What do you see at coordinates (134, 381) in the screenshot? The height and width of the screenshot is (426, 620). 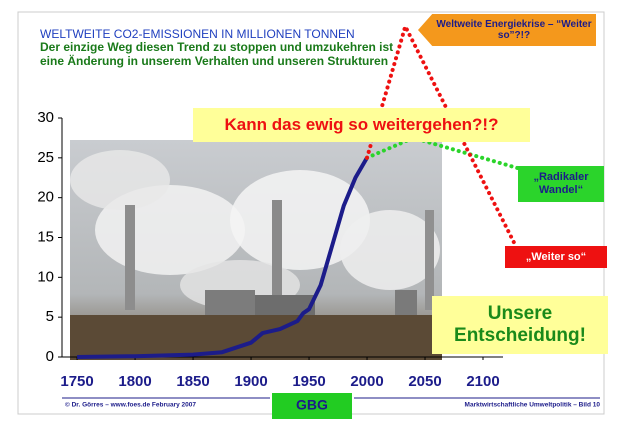 I see `x-tick-label: 1800` at bounding box center [134, 381].